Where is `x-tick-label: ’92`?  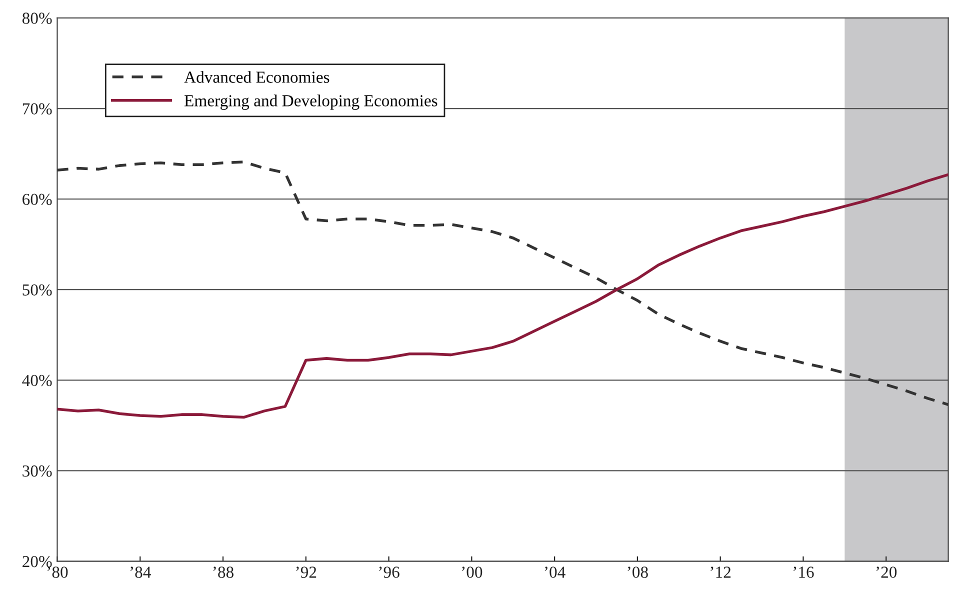
x-tick-label: ’92 is located at coordinates (306, 572).